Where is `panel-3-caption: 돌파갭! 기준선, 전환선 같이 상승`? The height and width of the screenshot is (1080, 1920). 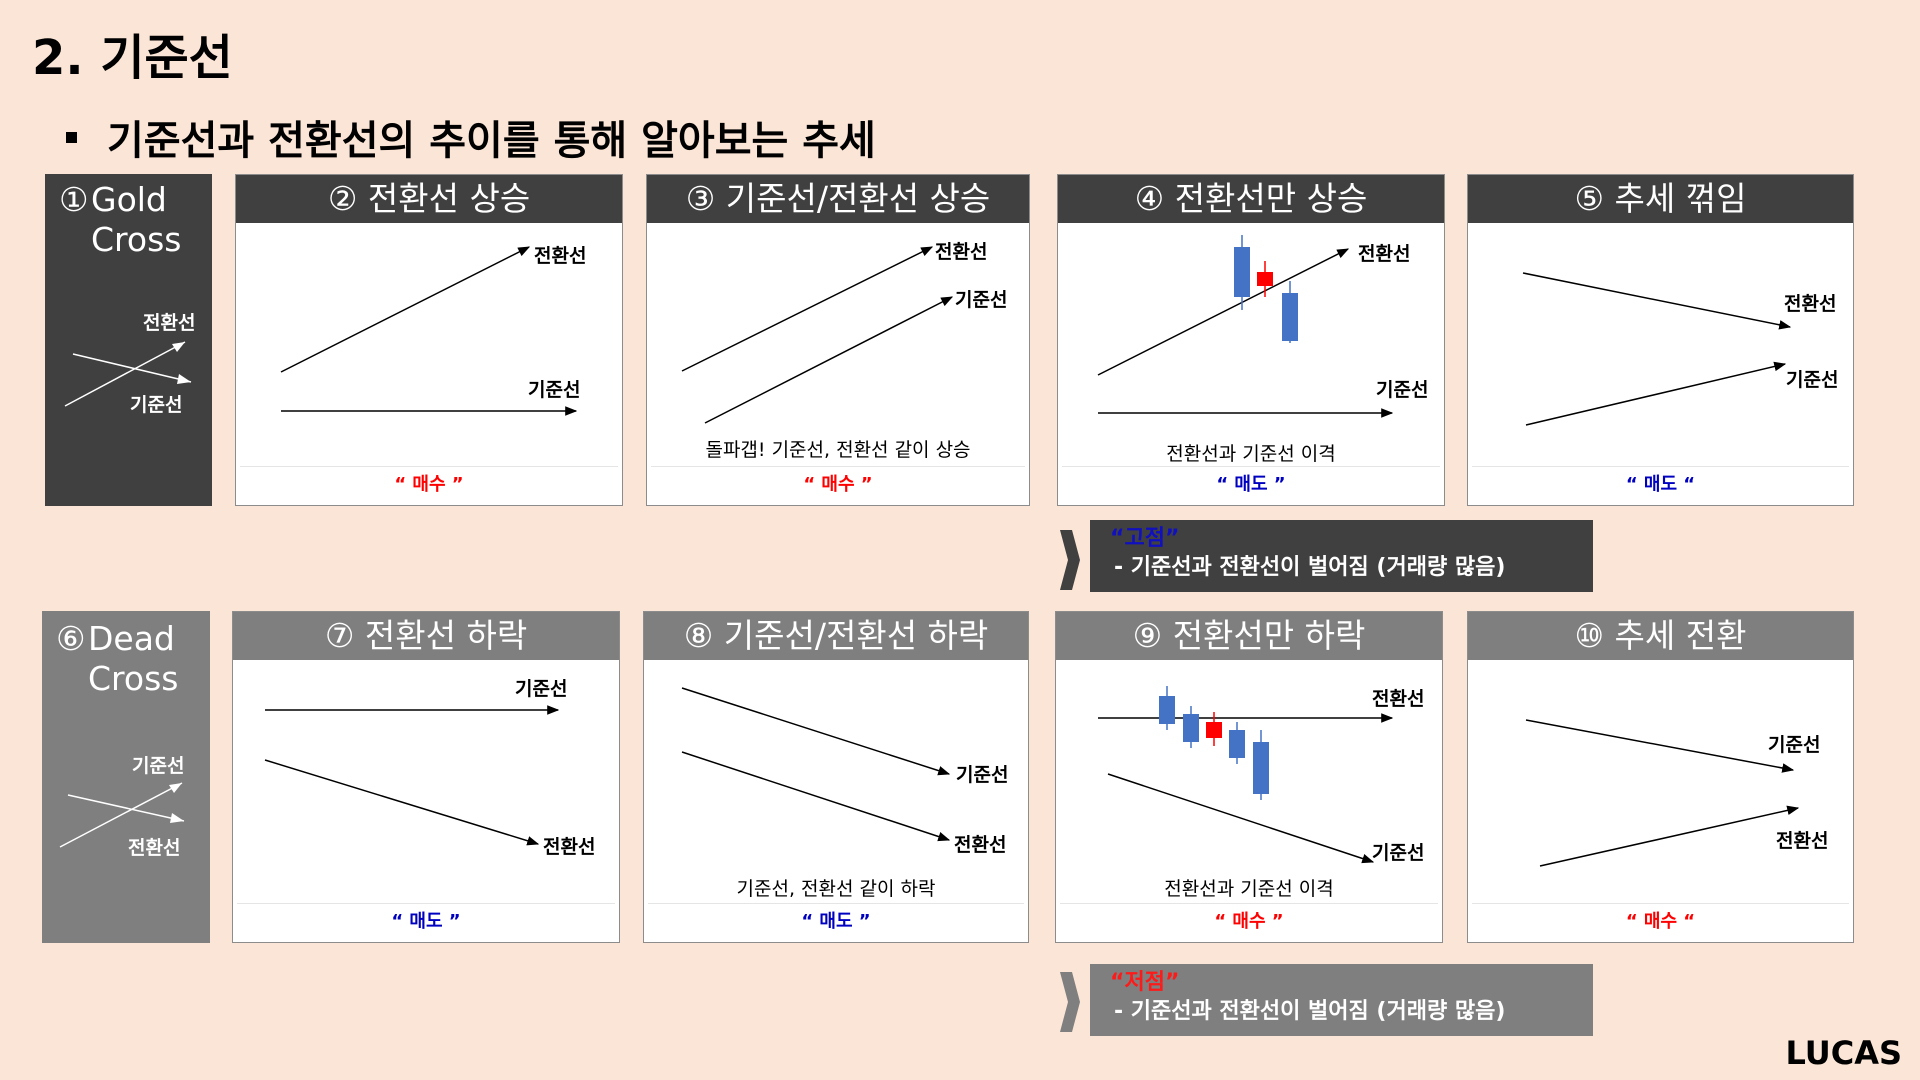
panel-3-caption: 돌파갭! 기준선, 전환선 같이 상승 is located at coordinates (838, 450).